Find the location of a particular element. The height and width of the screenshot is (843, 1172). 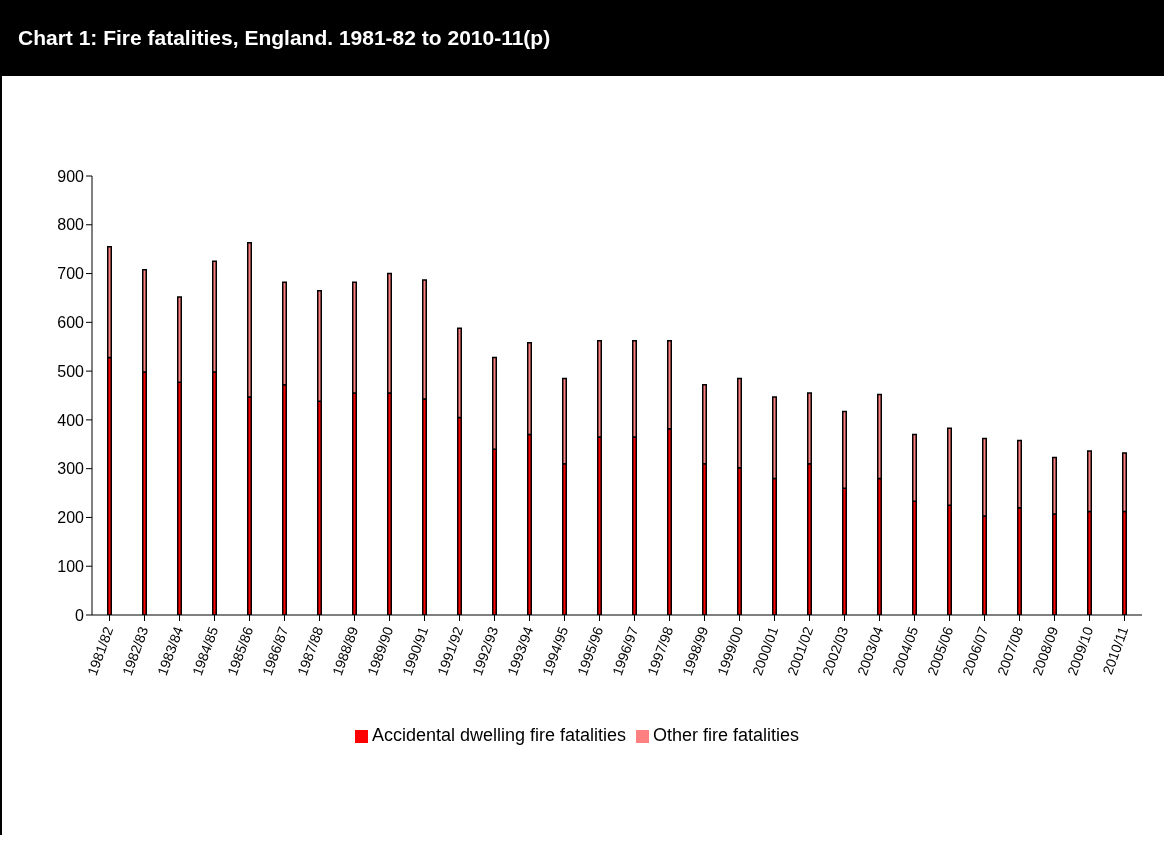

y-tick-label: 700 is located at coordinates (71, 274).